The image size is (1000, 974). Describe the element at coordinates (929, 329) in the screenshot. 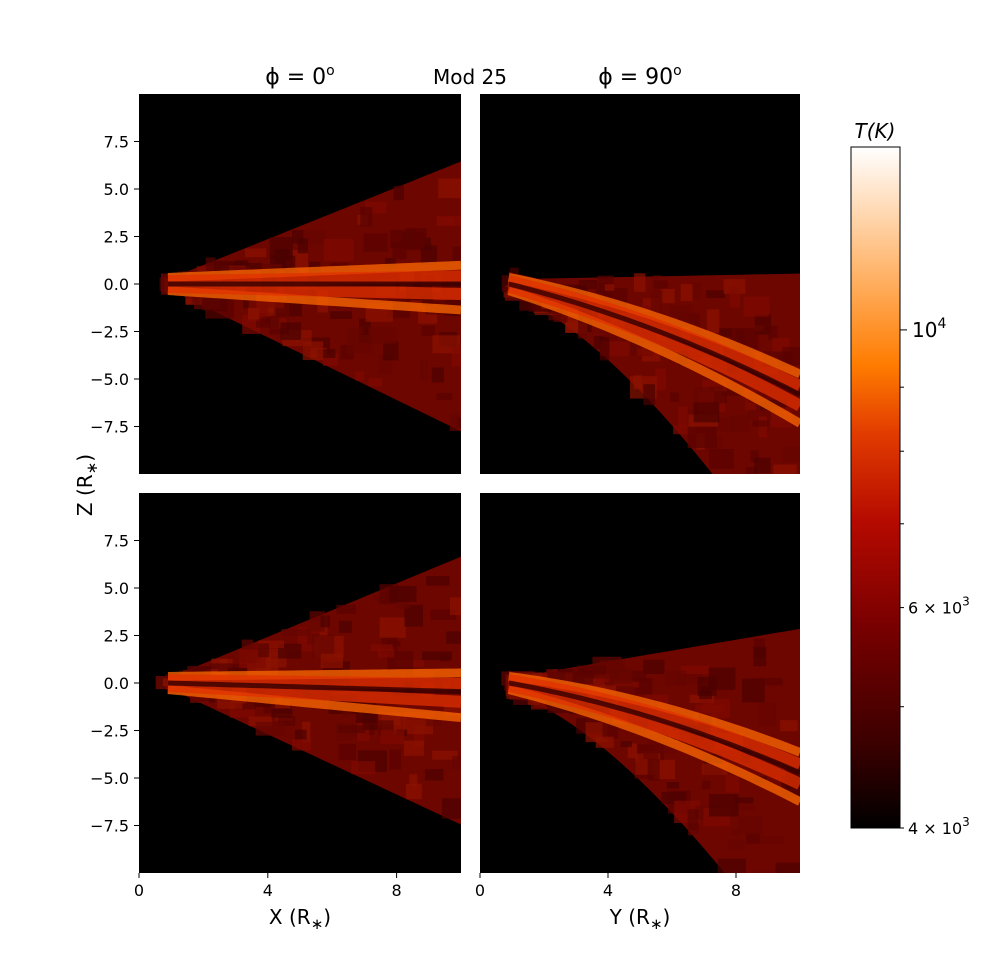

I see `colorbar-major-label: 104` at that location.